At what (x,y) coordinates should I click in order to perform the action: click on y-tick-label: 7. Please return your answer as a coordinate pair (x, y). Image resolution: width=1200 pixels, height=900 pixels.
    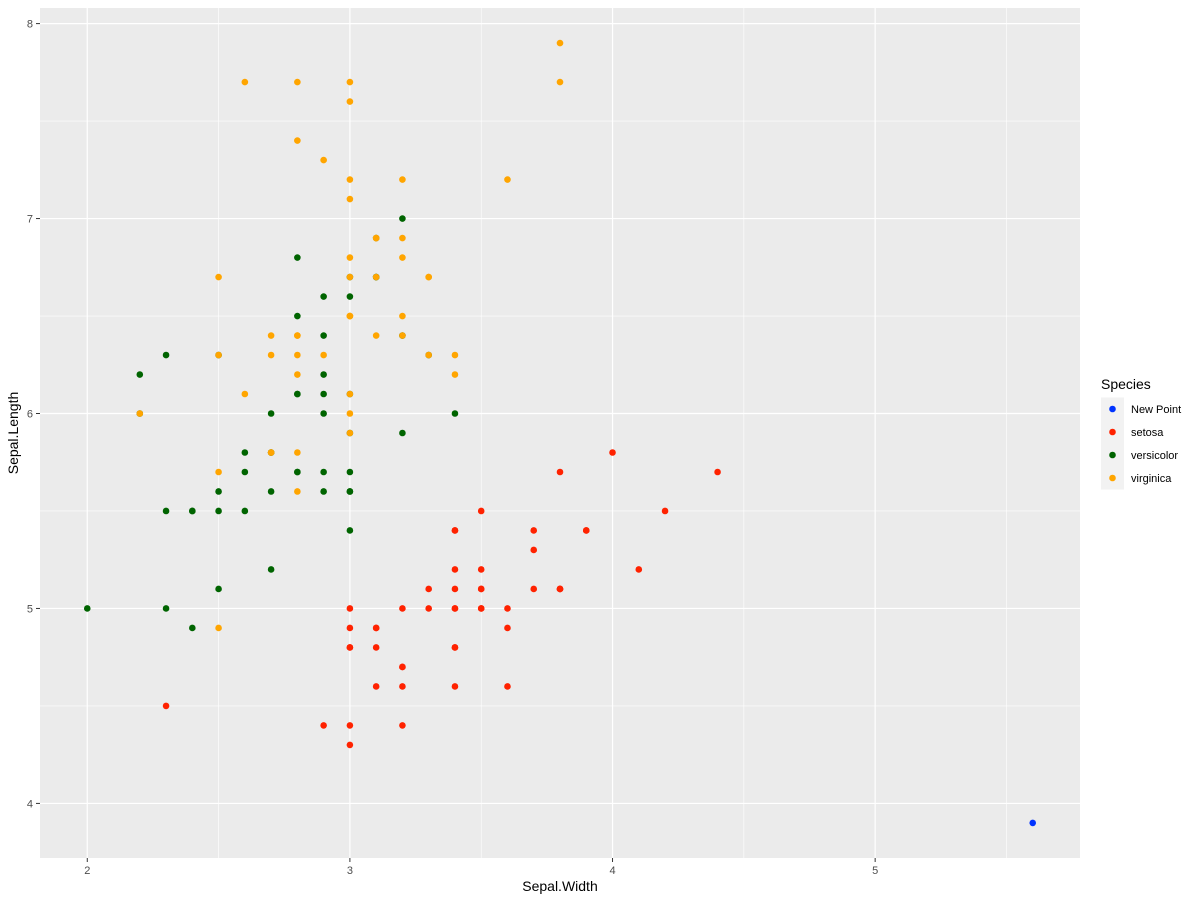
    Looking at the image, I should click on (30, 220).